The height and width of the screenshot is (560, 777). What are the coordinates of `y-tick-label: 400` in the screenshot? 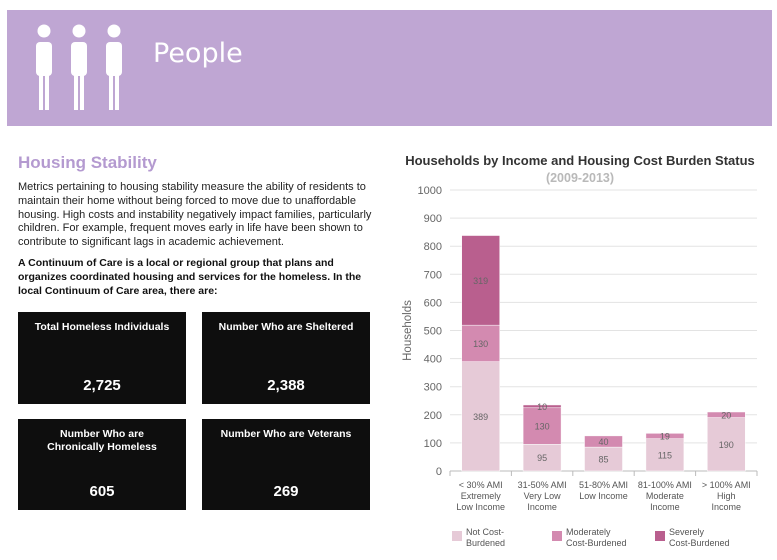 It's located at (433, 360).